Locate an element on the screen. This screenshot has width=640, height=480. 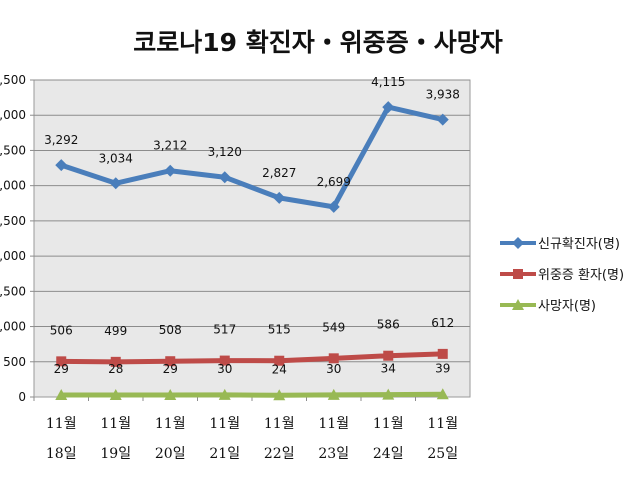
y-tick-label: 500 is located at coordinates (14, 362).